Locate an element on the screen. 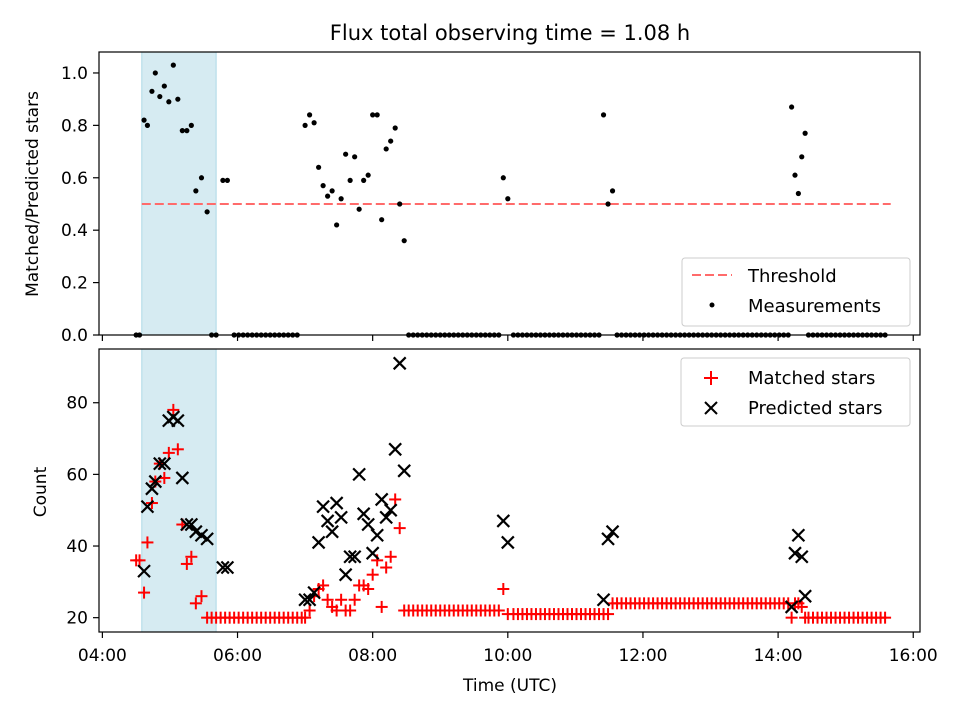 This screenshot has height=720, width=960. legend-matched-label: Matched stars is located at coordinates (811, 378).